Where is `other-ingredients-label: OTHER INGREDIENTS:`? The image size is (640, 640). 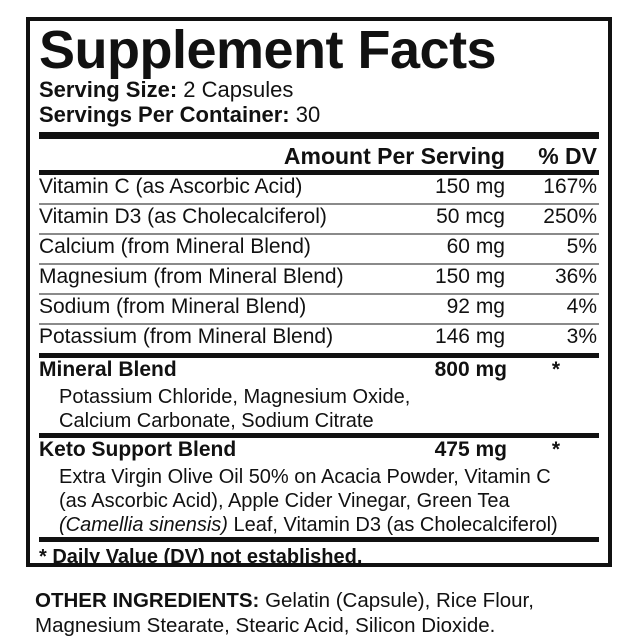
other-ingredients-label: OTHER INGREDIENTS: is located at coordinates (147, 600).